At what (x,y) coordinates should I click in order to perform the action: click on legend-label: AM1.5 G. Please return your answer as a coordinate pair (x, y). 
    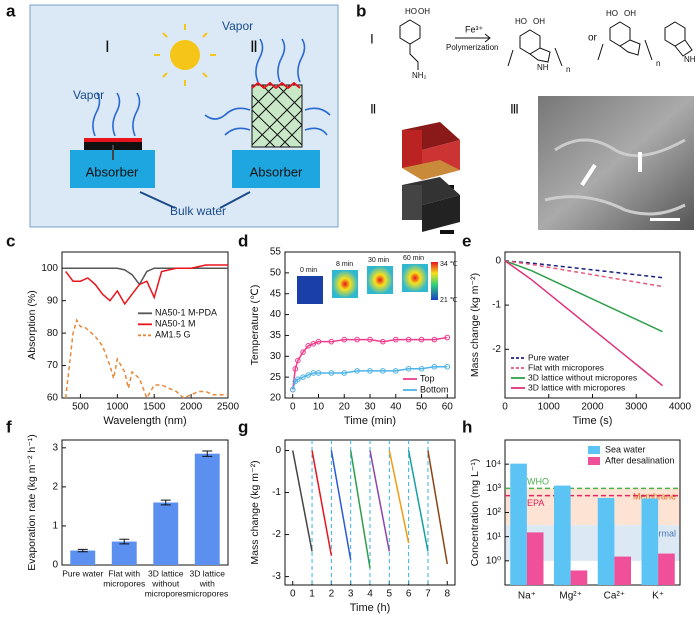
    Looking at the image, I should click on (173, 335).